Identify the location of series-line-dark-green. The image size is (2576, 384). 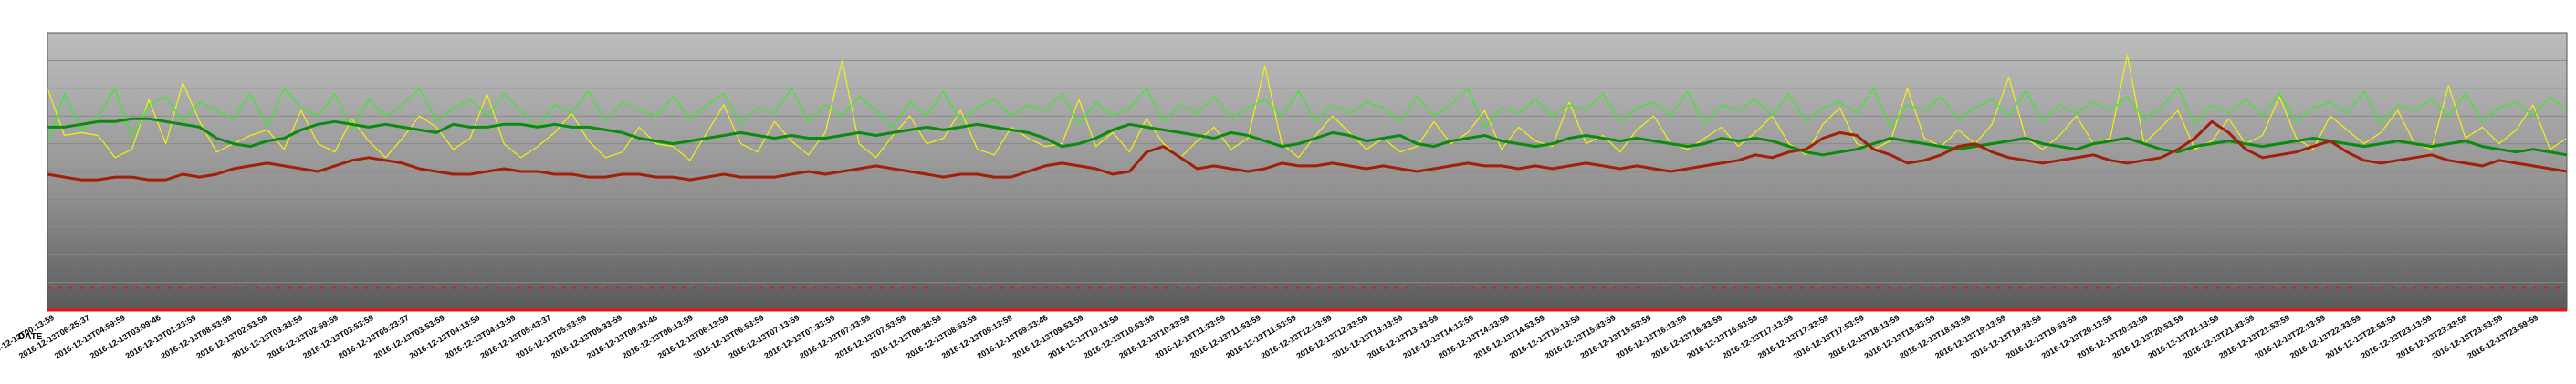
(1308, 137).